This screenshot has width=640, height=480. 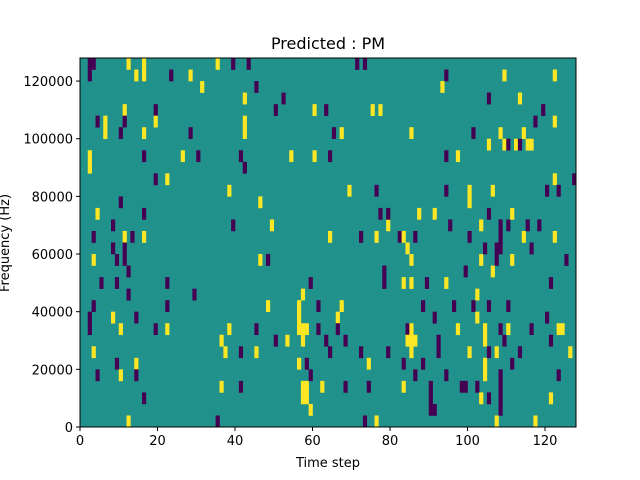 I want to click on y-tick-label: 40000, so click(x=52, y=313).